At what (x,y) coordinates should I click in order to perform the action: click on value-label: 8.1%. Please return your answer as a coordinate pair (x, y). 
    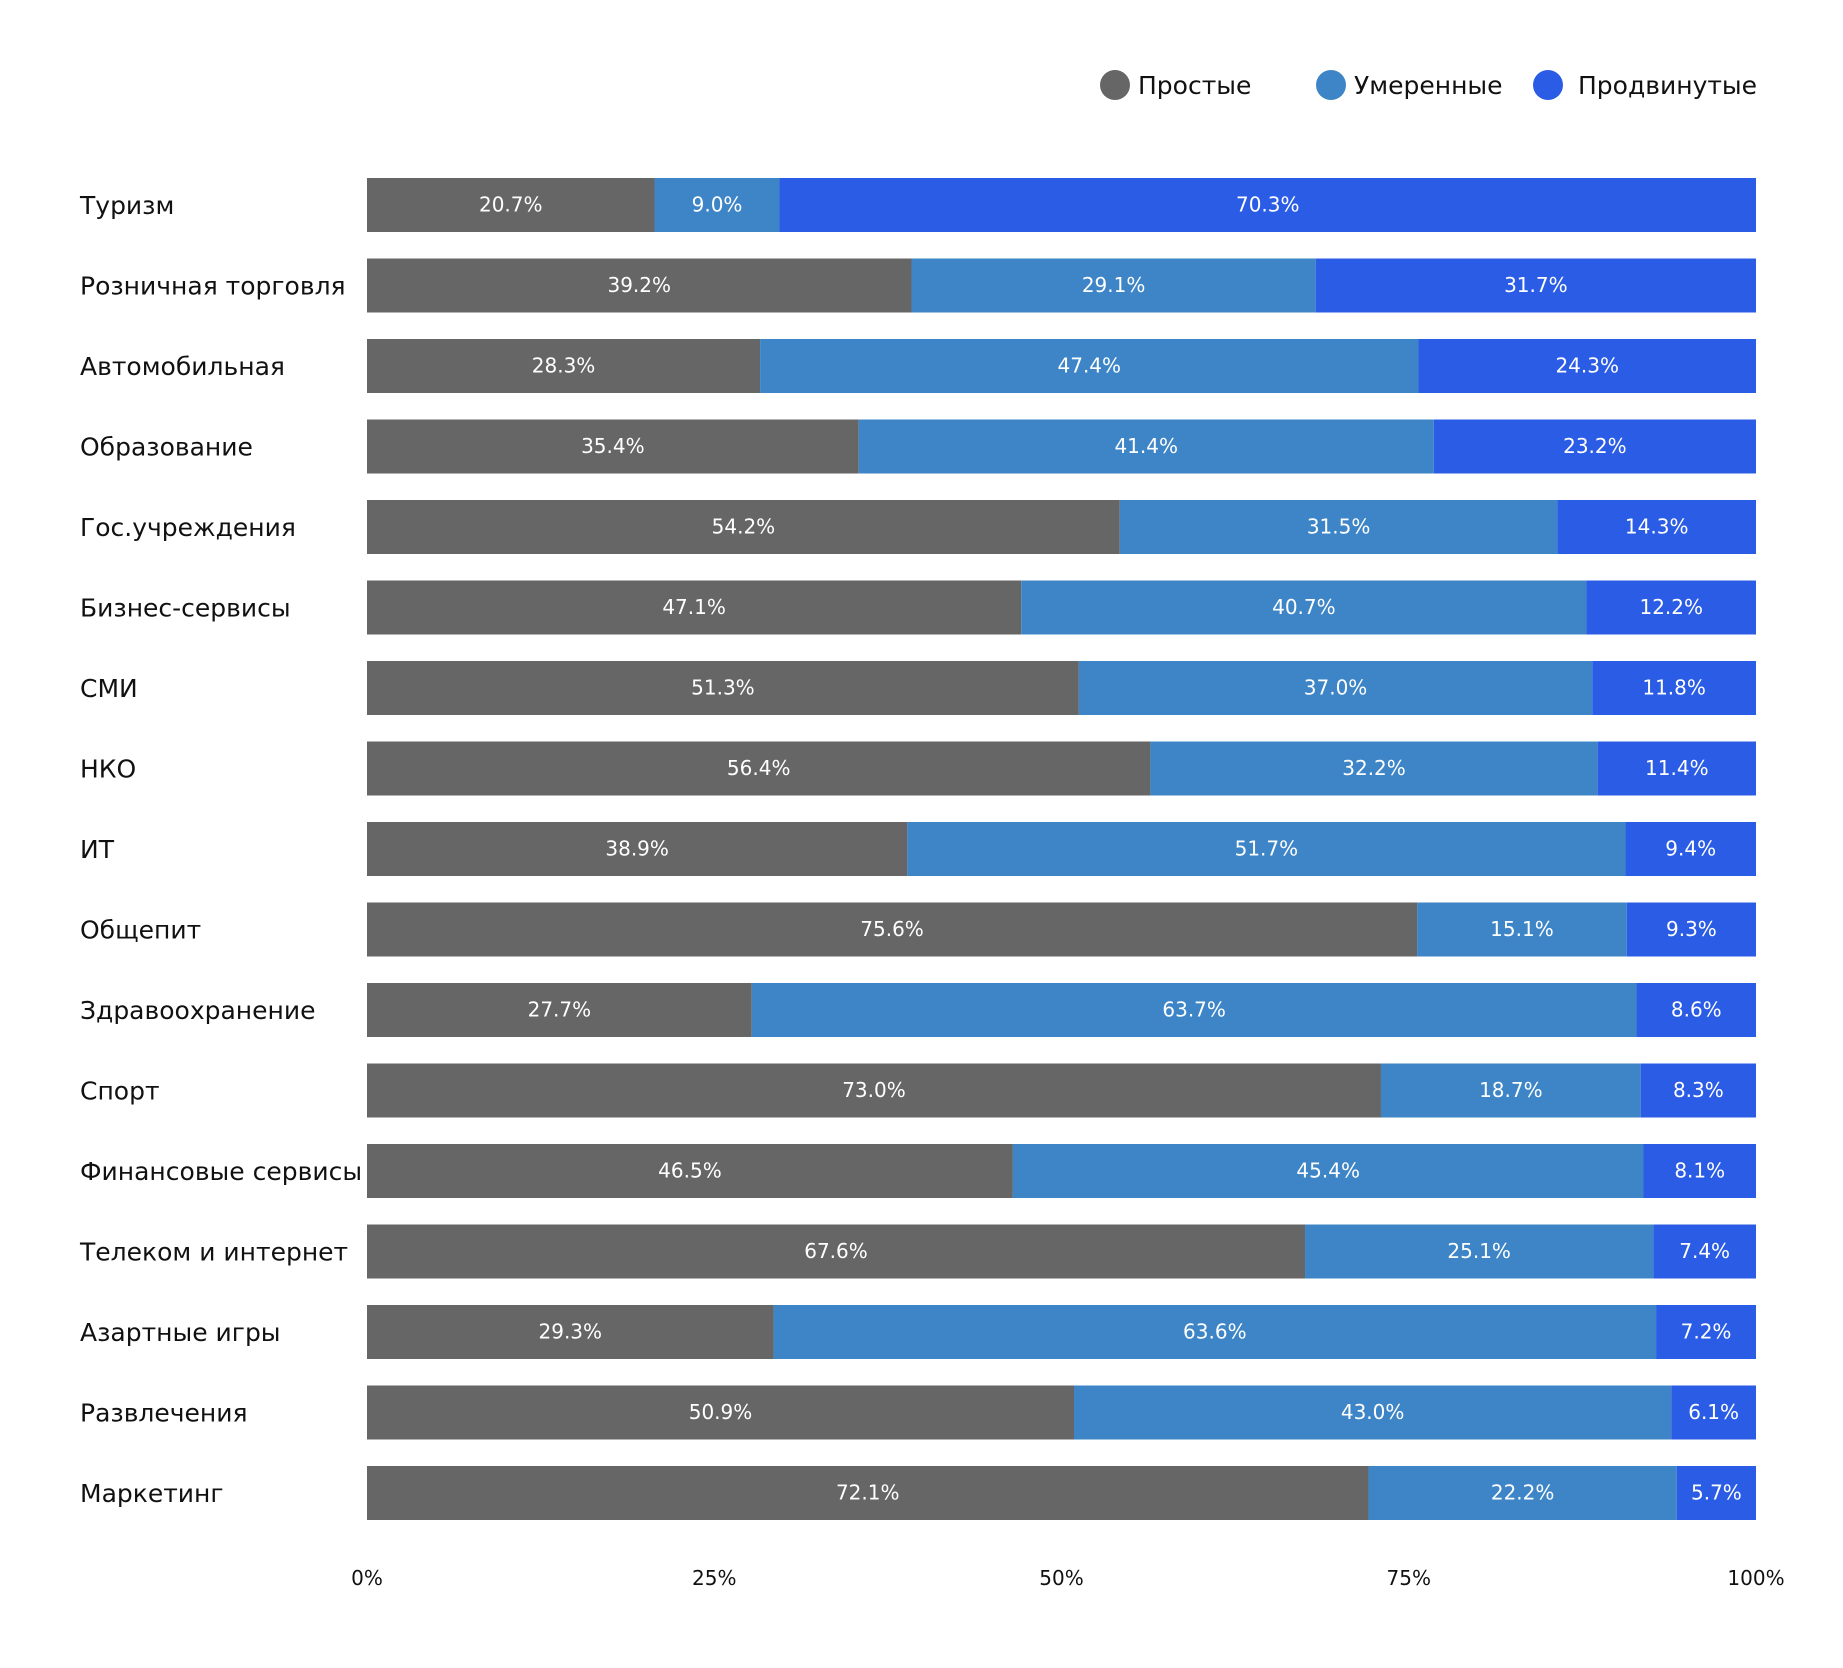
    Looking at the image, I should click on (1699, 1171).